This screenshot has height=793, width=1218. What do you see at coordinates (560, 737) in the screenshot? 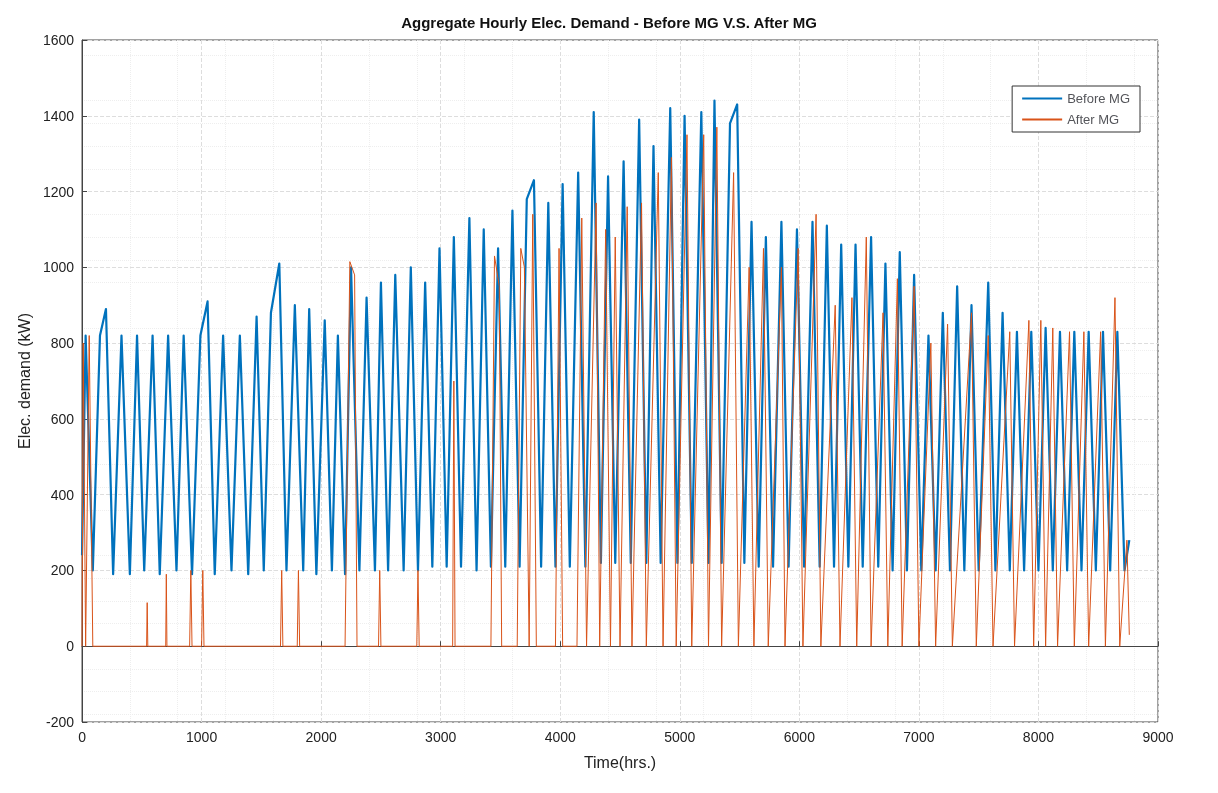
I see `x-tick-label: 4000` at bounding box center [560, 737].